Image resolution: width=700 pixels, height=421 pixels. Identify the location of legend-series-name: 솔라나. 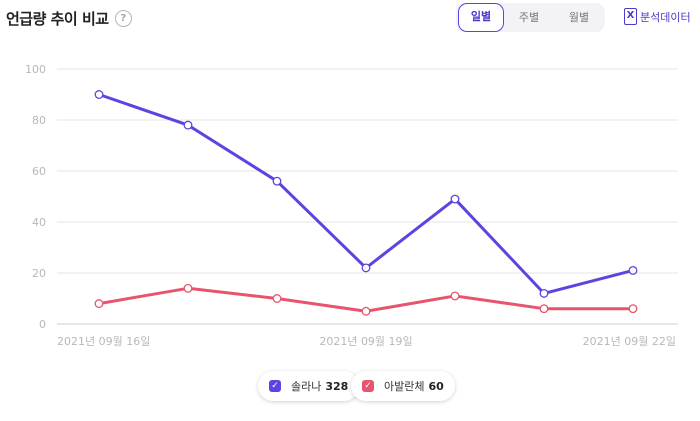
(306, 386).